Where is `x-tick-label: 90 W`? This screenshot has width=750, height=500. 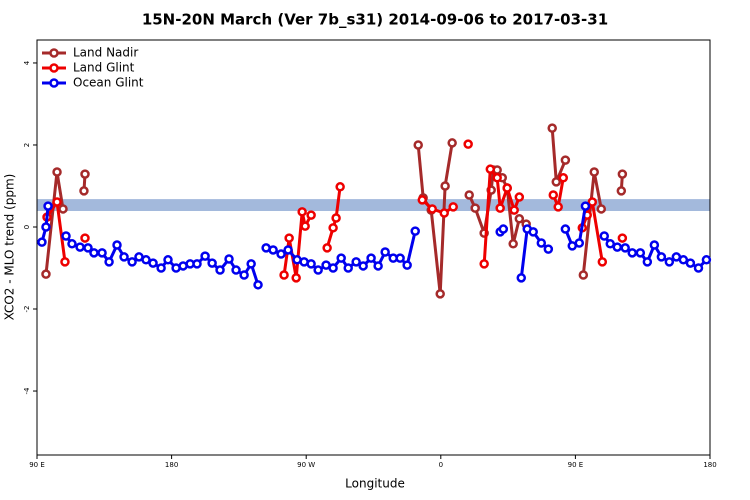 x-tick-label: 90 W is located at coordinates (306, 465).